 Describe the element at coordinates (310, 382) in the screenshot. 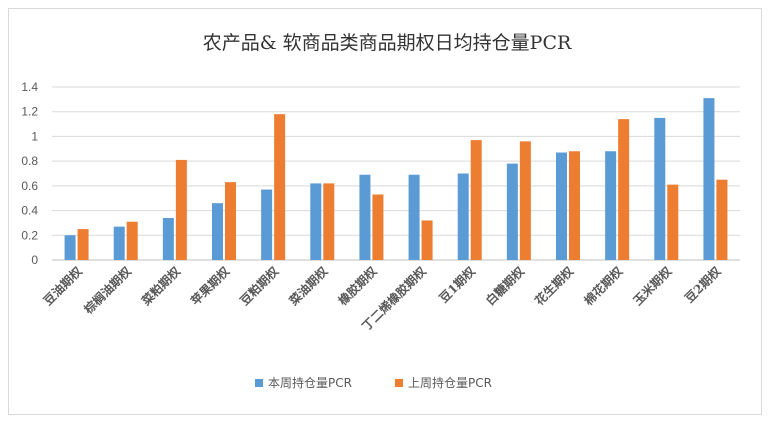

I see `legend-label: 本周持仓量PCR` at that location.